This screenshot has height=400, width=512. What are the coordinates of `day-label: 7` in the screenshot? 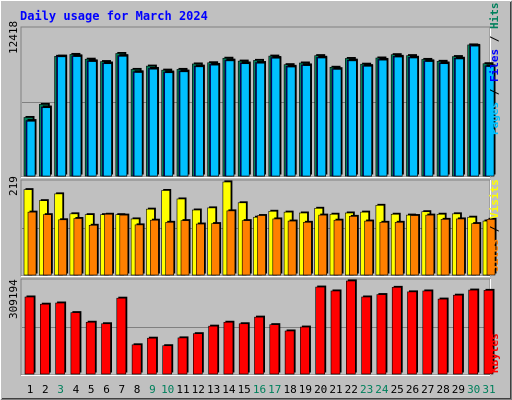 It's located at (121, 389).